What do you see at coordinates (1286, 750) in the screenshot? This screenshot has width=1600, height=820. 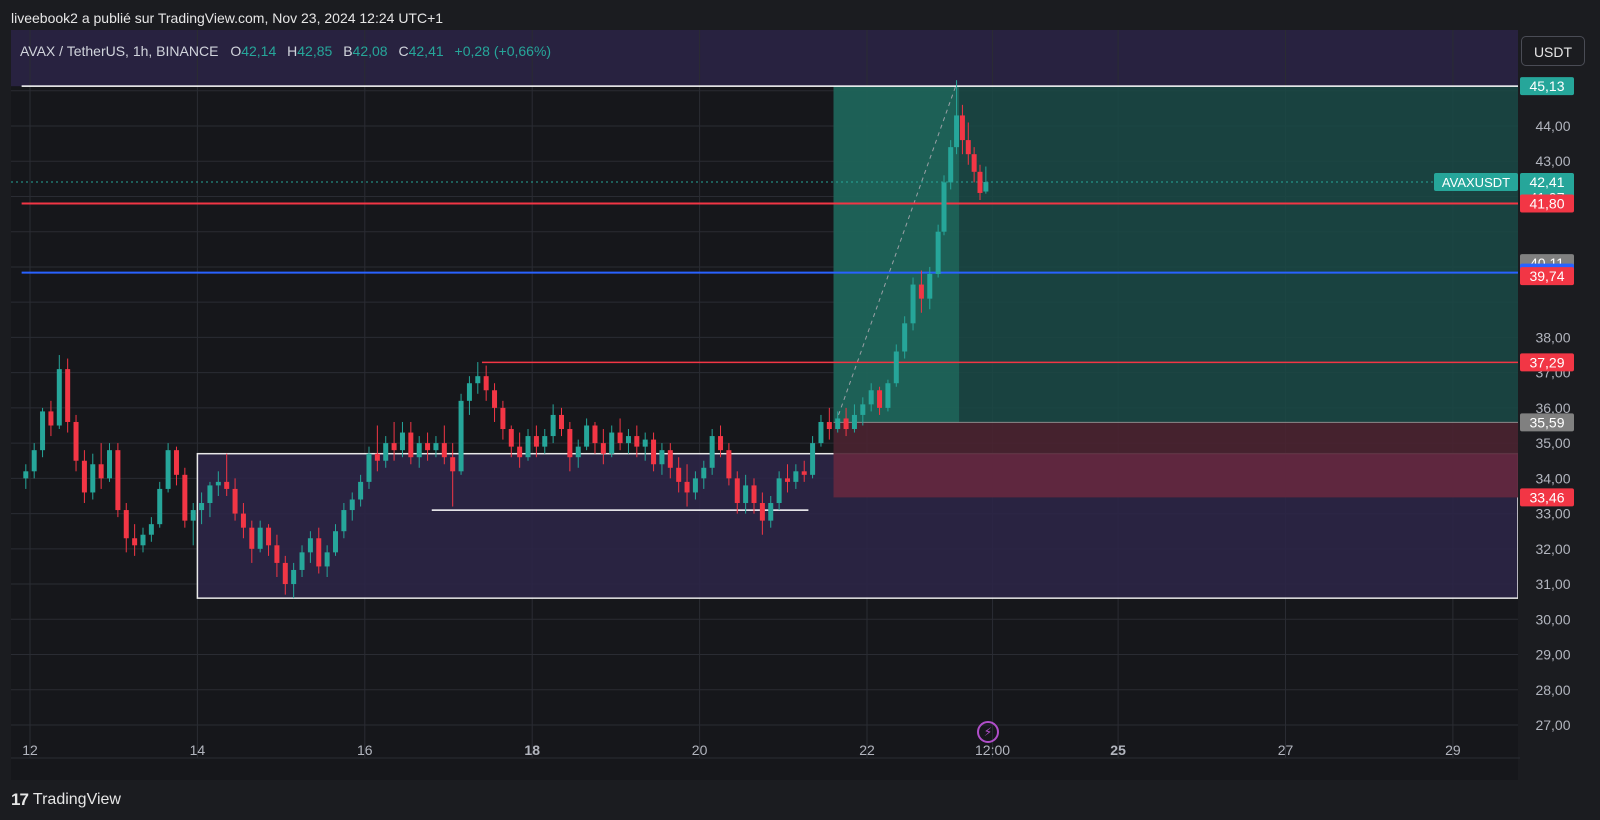 I see `x-tick-label: 27` at bounding box center [1286, 750].